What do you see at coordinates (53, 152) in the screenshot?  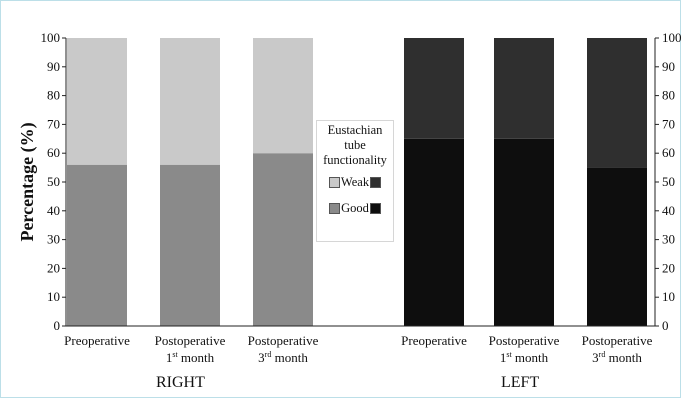 I see `y-tick-label-left-60: 60` at bounding box center [53, 152].